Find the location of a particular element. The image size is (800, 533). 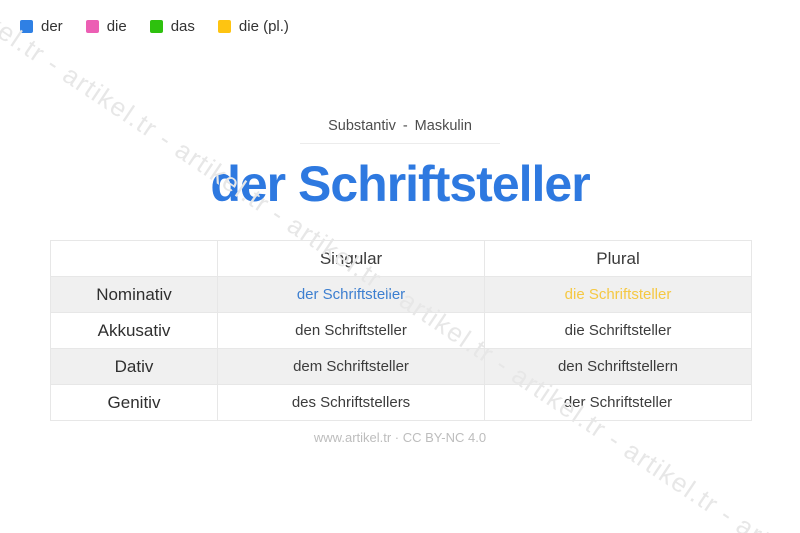

legend-item-die: die is located at coordinates (106, 26).